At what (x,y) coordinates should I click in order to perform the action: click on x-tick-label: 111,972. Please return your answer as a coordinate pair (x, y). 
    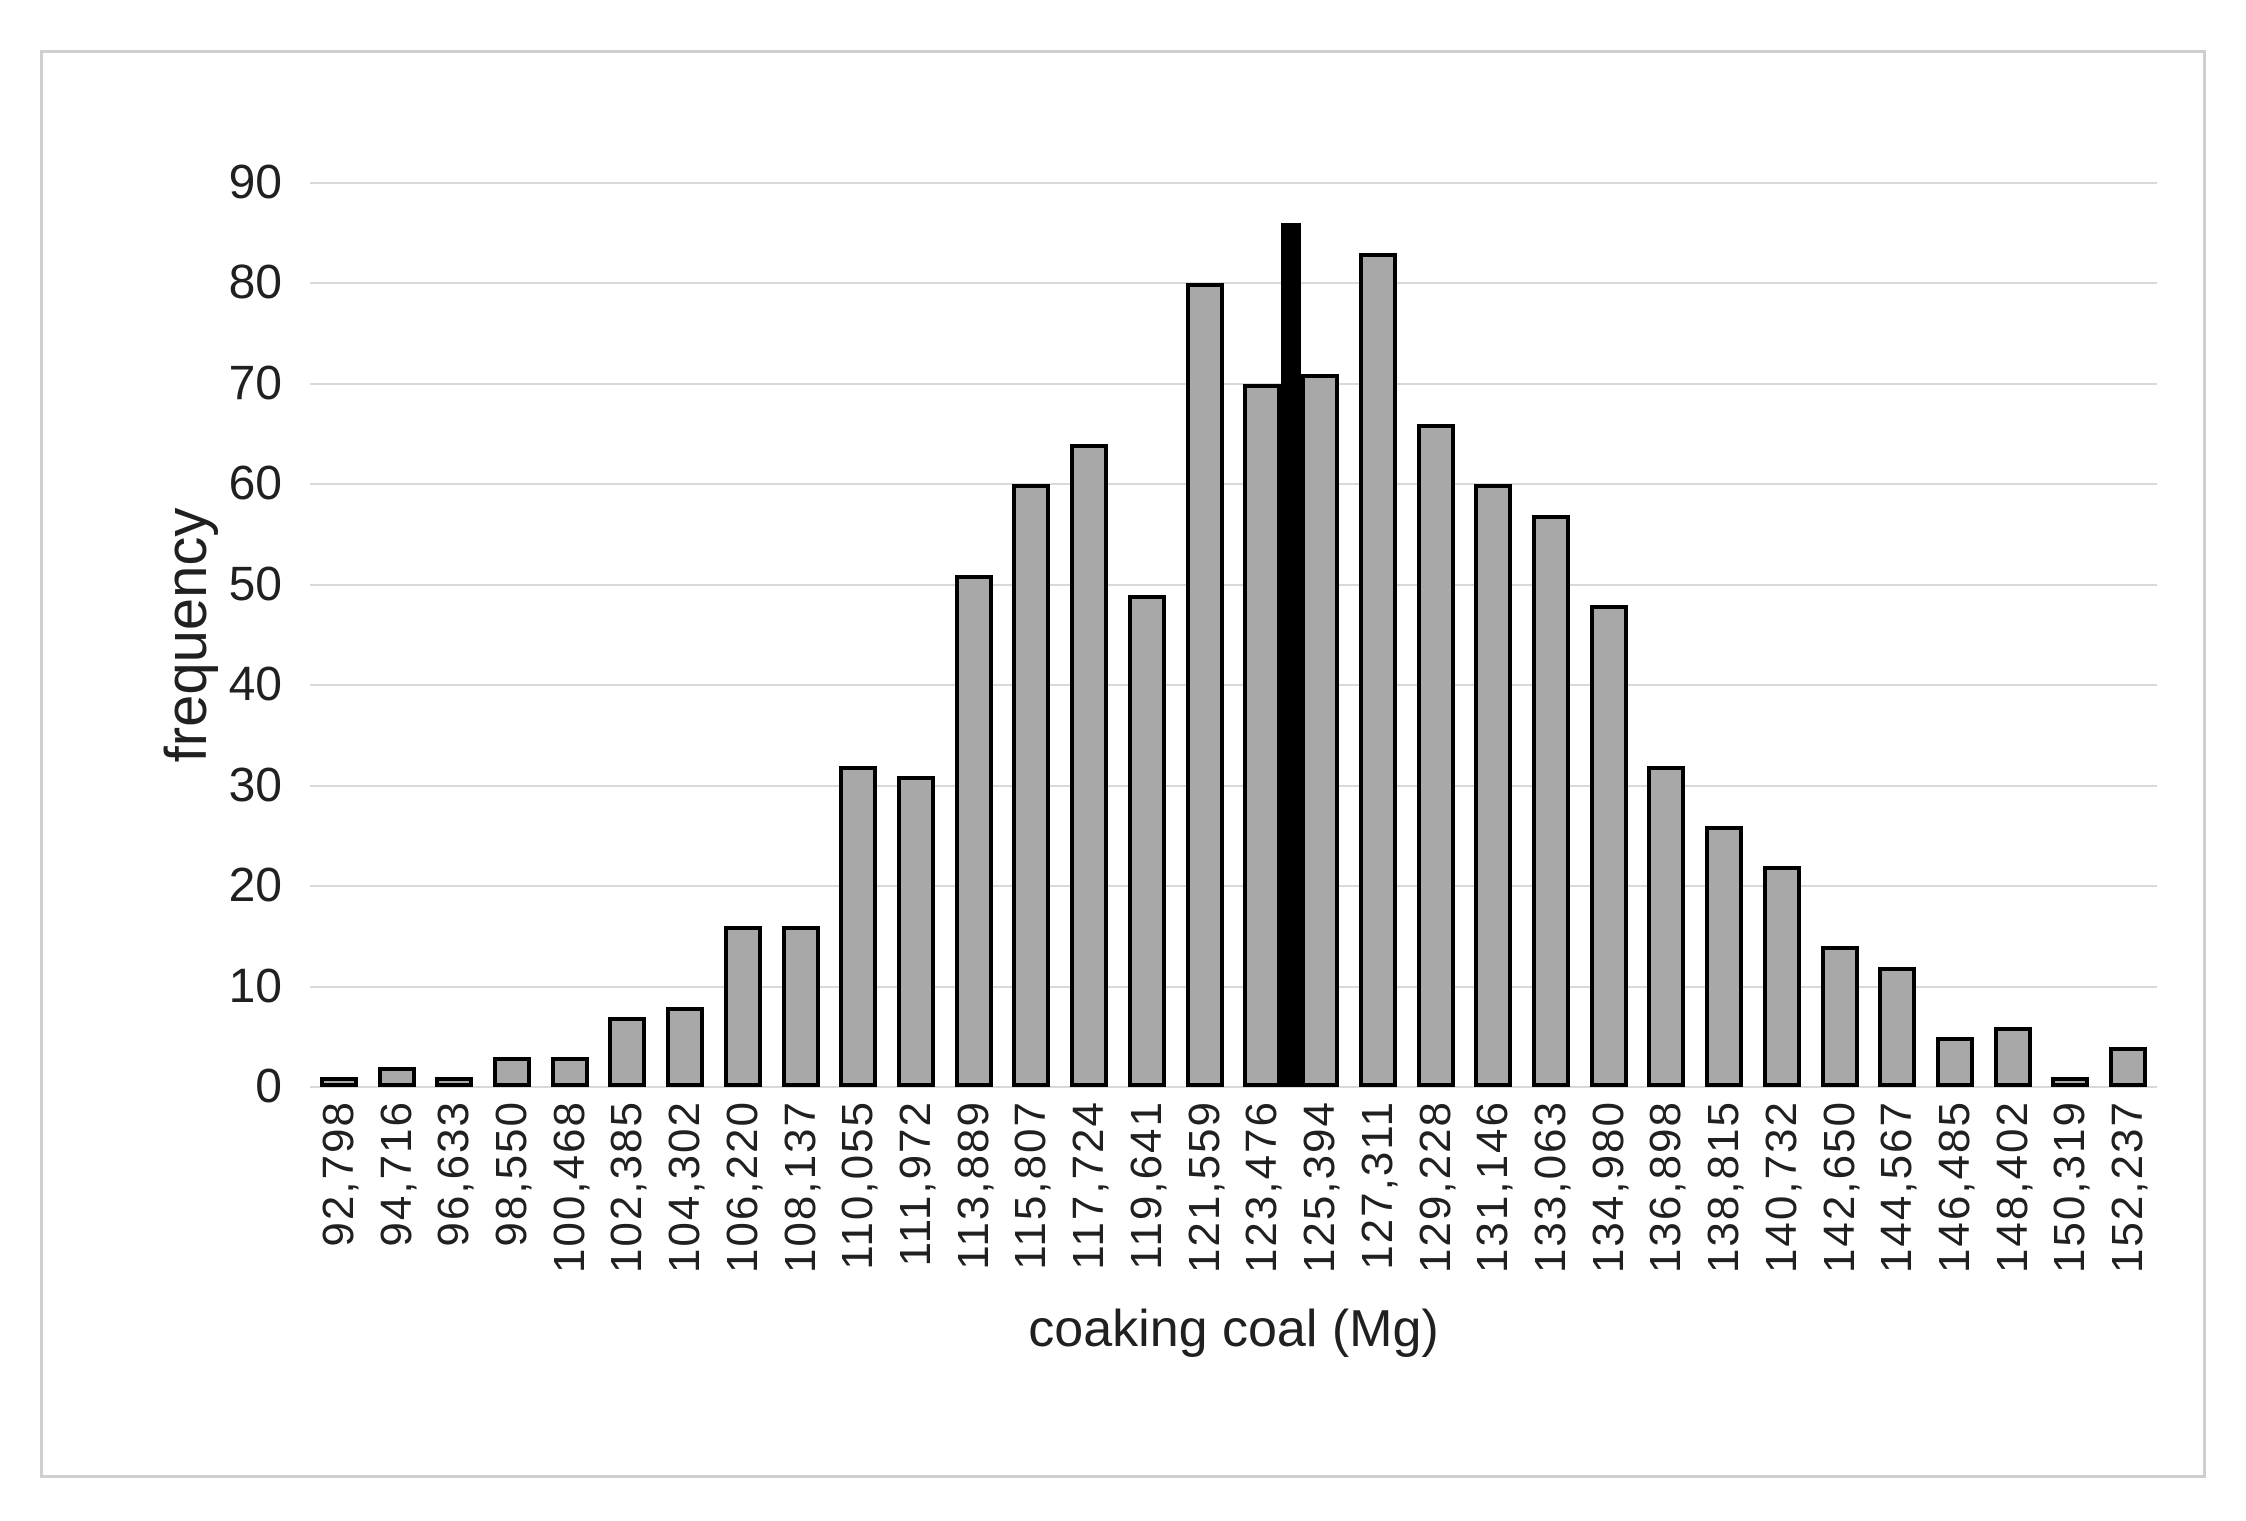
    Looking at the image, I should click on (916, 1183).